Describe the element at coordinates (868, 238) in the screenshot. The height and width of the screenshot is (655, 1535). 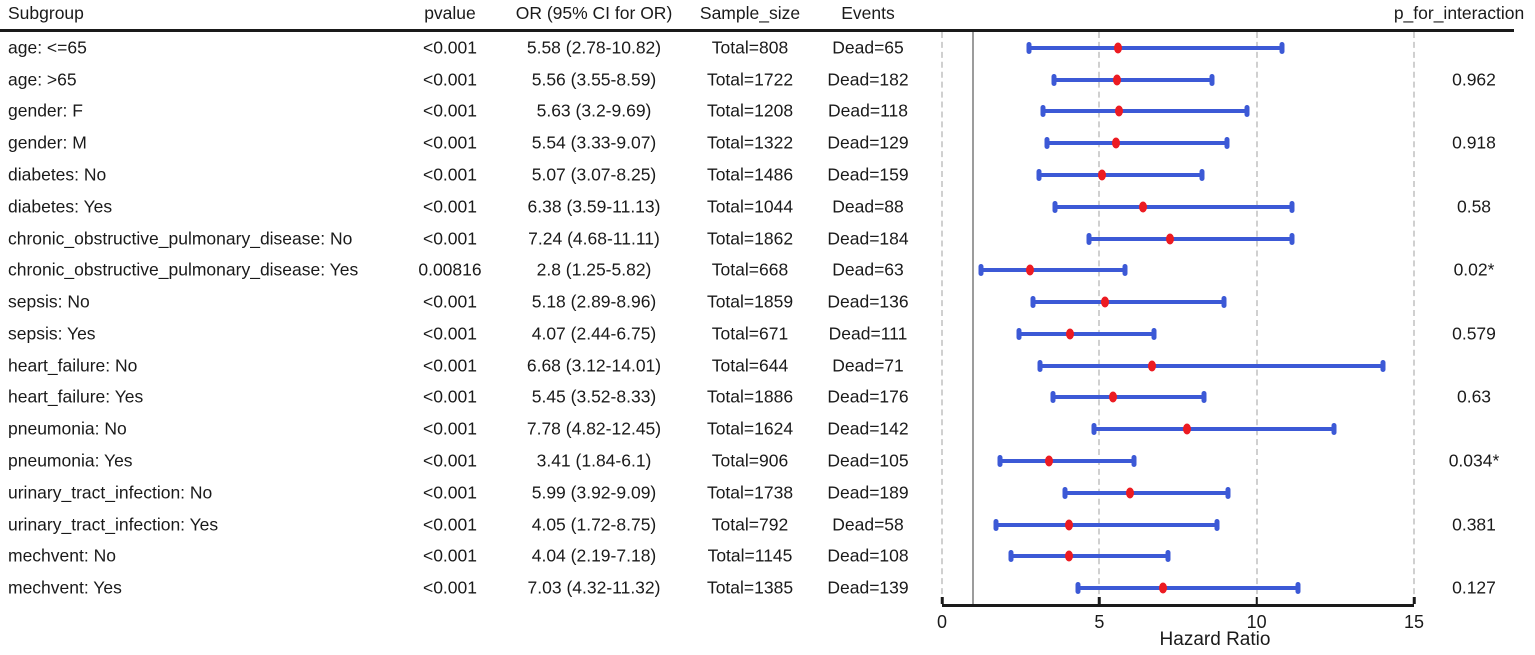
I see `events-cell: Dead=184` at that location.